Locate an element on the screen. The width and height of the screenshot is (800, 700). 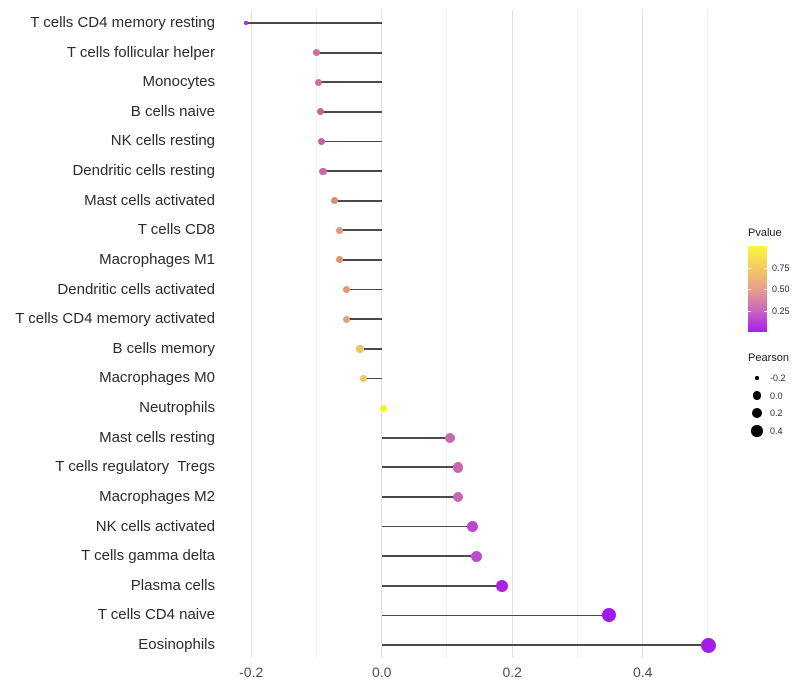
y-axis-label: Eosinophils is located at coordinates (176, 645).